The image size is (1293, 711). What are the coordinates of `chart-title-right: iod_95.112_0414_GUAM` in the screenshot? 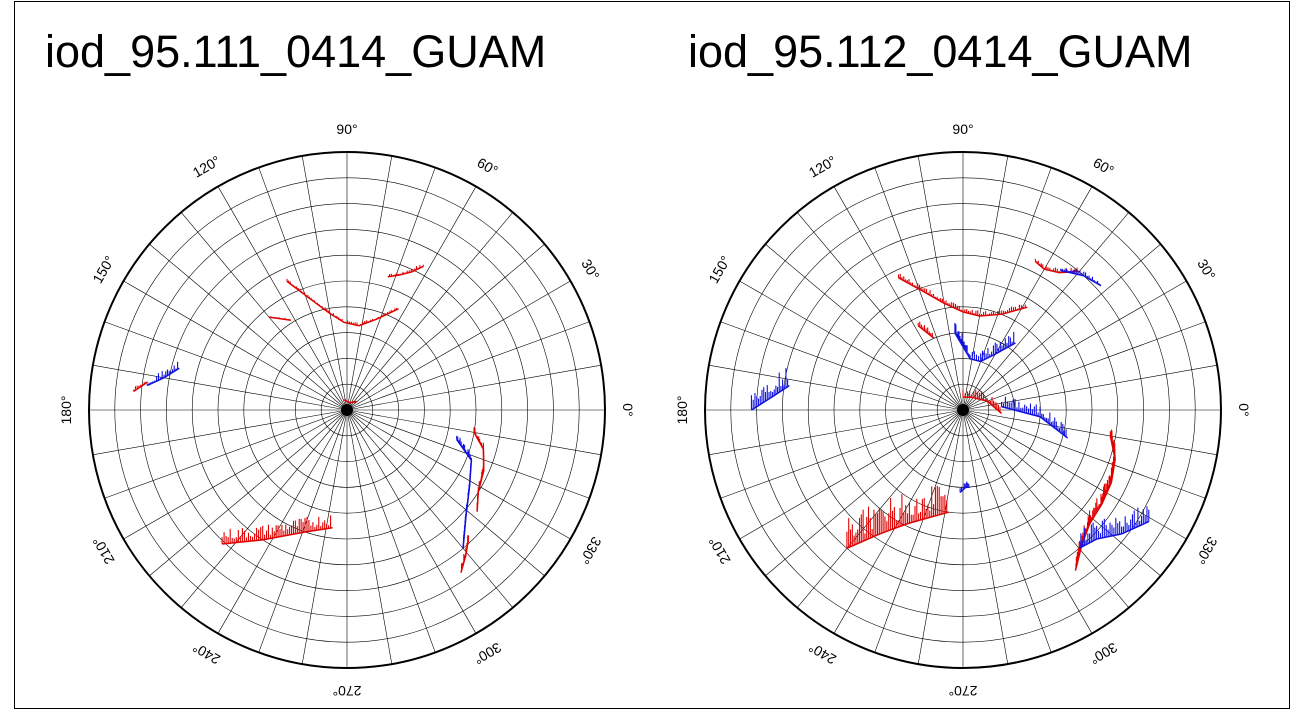 It's located at (940, 51).